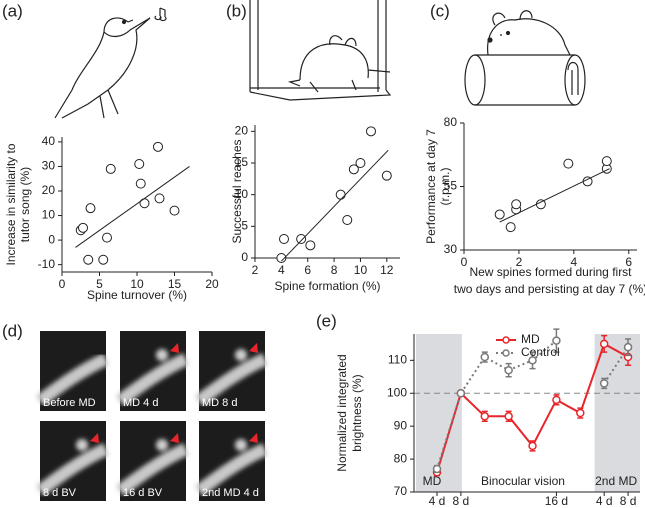  What do you see at coordinates (11, 204) in the screenshot?
I see `y-axis-label: Increase in similarity to` at bounding box center [11, 204].